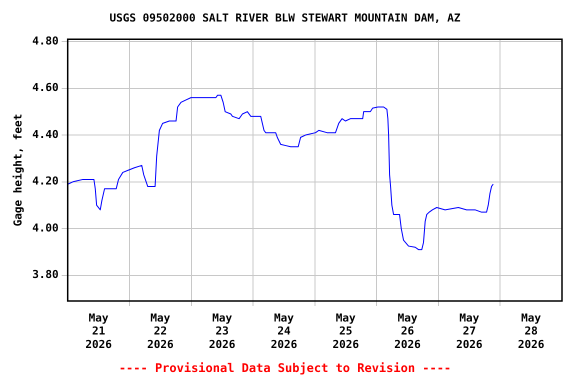 This screenshot has height=384, width=576. Describe the element at coordinates (531, 331) in the screenshot. I see `x-tick-label: May 28 2026` at that location.